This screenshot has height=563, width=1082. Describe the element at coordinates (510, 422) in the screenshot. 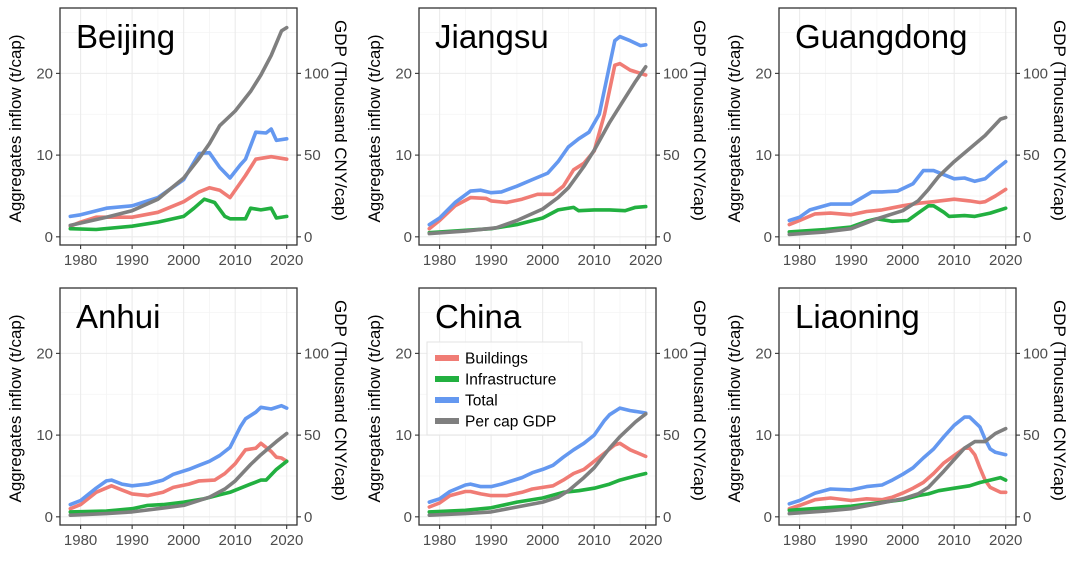

I see `legend-label: Per cap GDP` at that location.